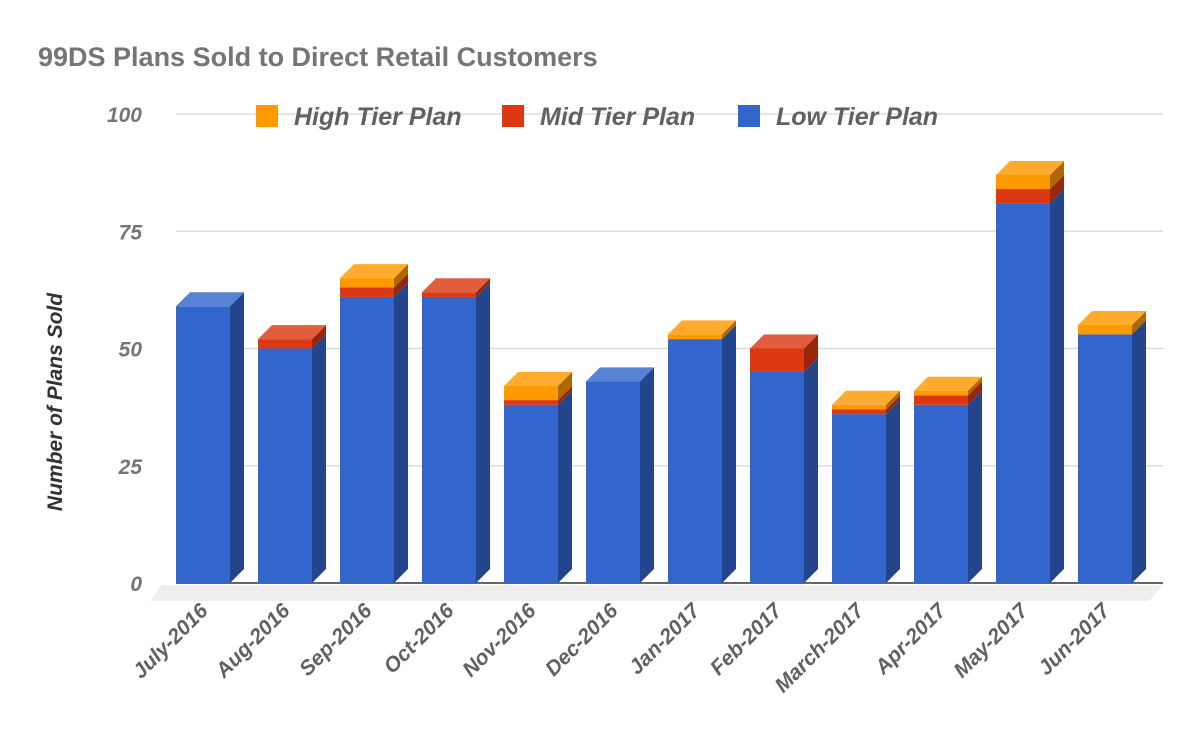  I want to click on bar-jan-2017-low-tier-plan-side, so click(729, 454).